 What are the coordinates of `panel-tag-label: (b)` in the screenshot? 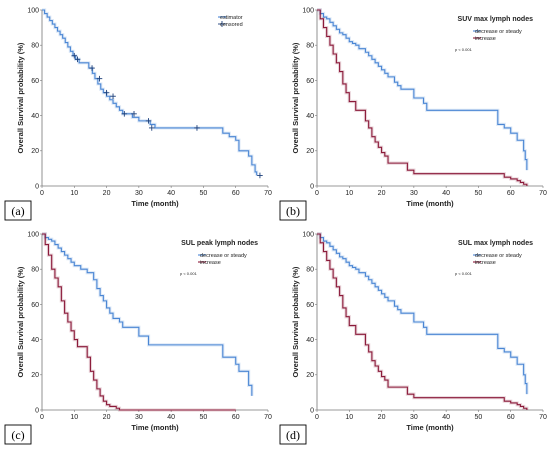 It's located at (293, 211).